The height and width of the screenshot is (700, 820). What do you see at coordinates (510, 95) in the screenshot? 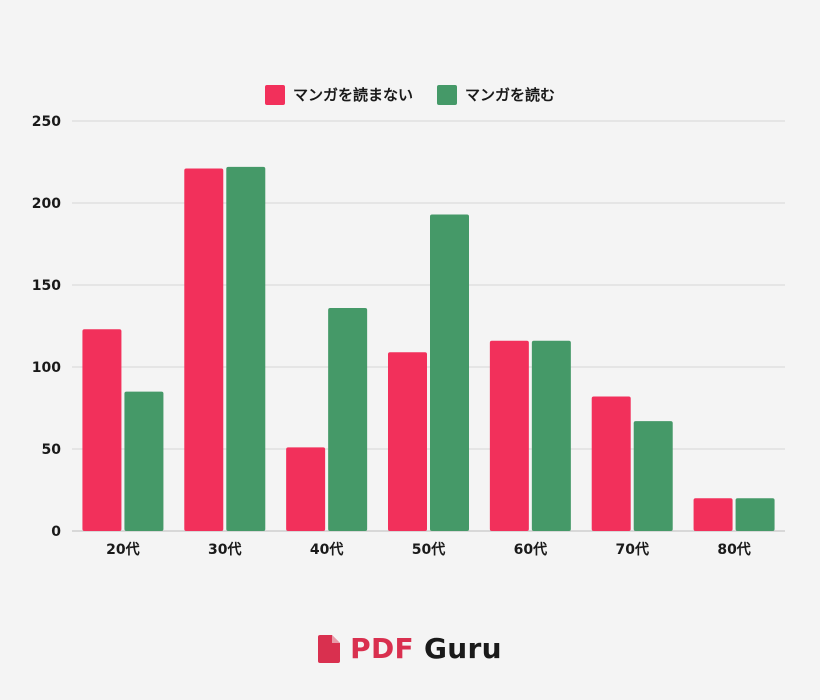
I see `legend-label-manga: マンガを読む` at bounding box center [510, 95].